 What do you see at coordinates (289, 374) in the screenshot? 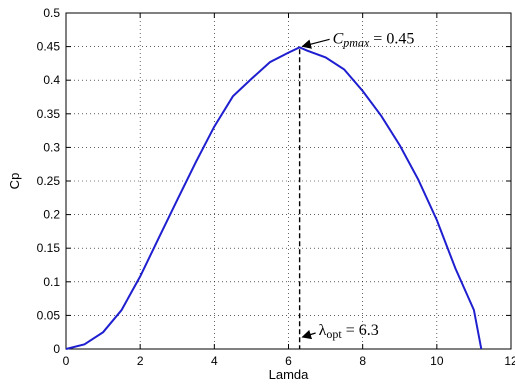
I see `x-axis-label: Lamda` at bounding box center [289, 374].